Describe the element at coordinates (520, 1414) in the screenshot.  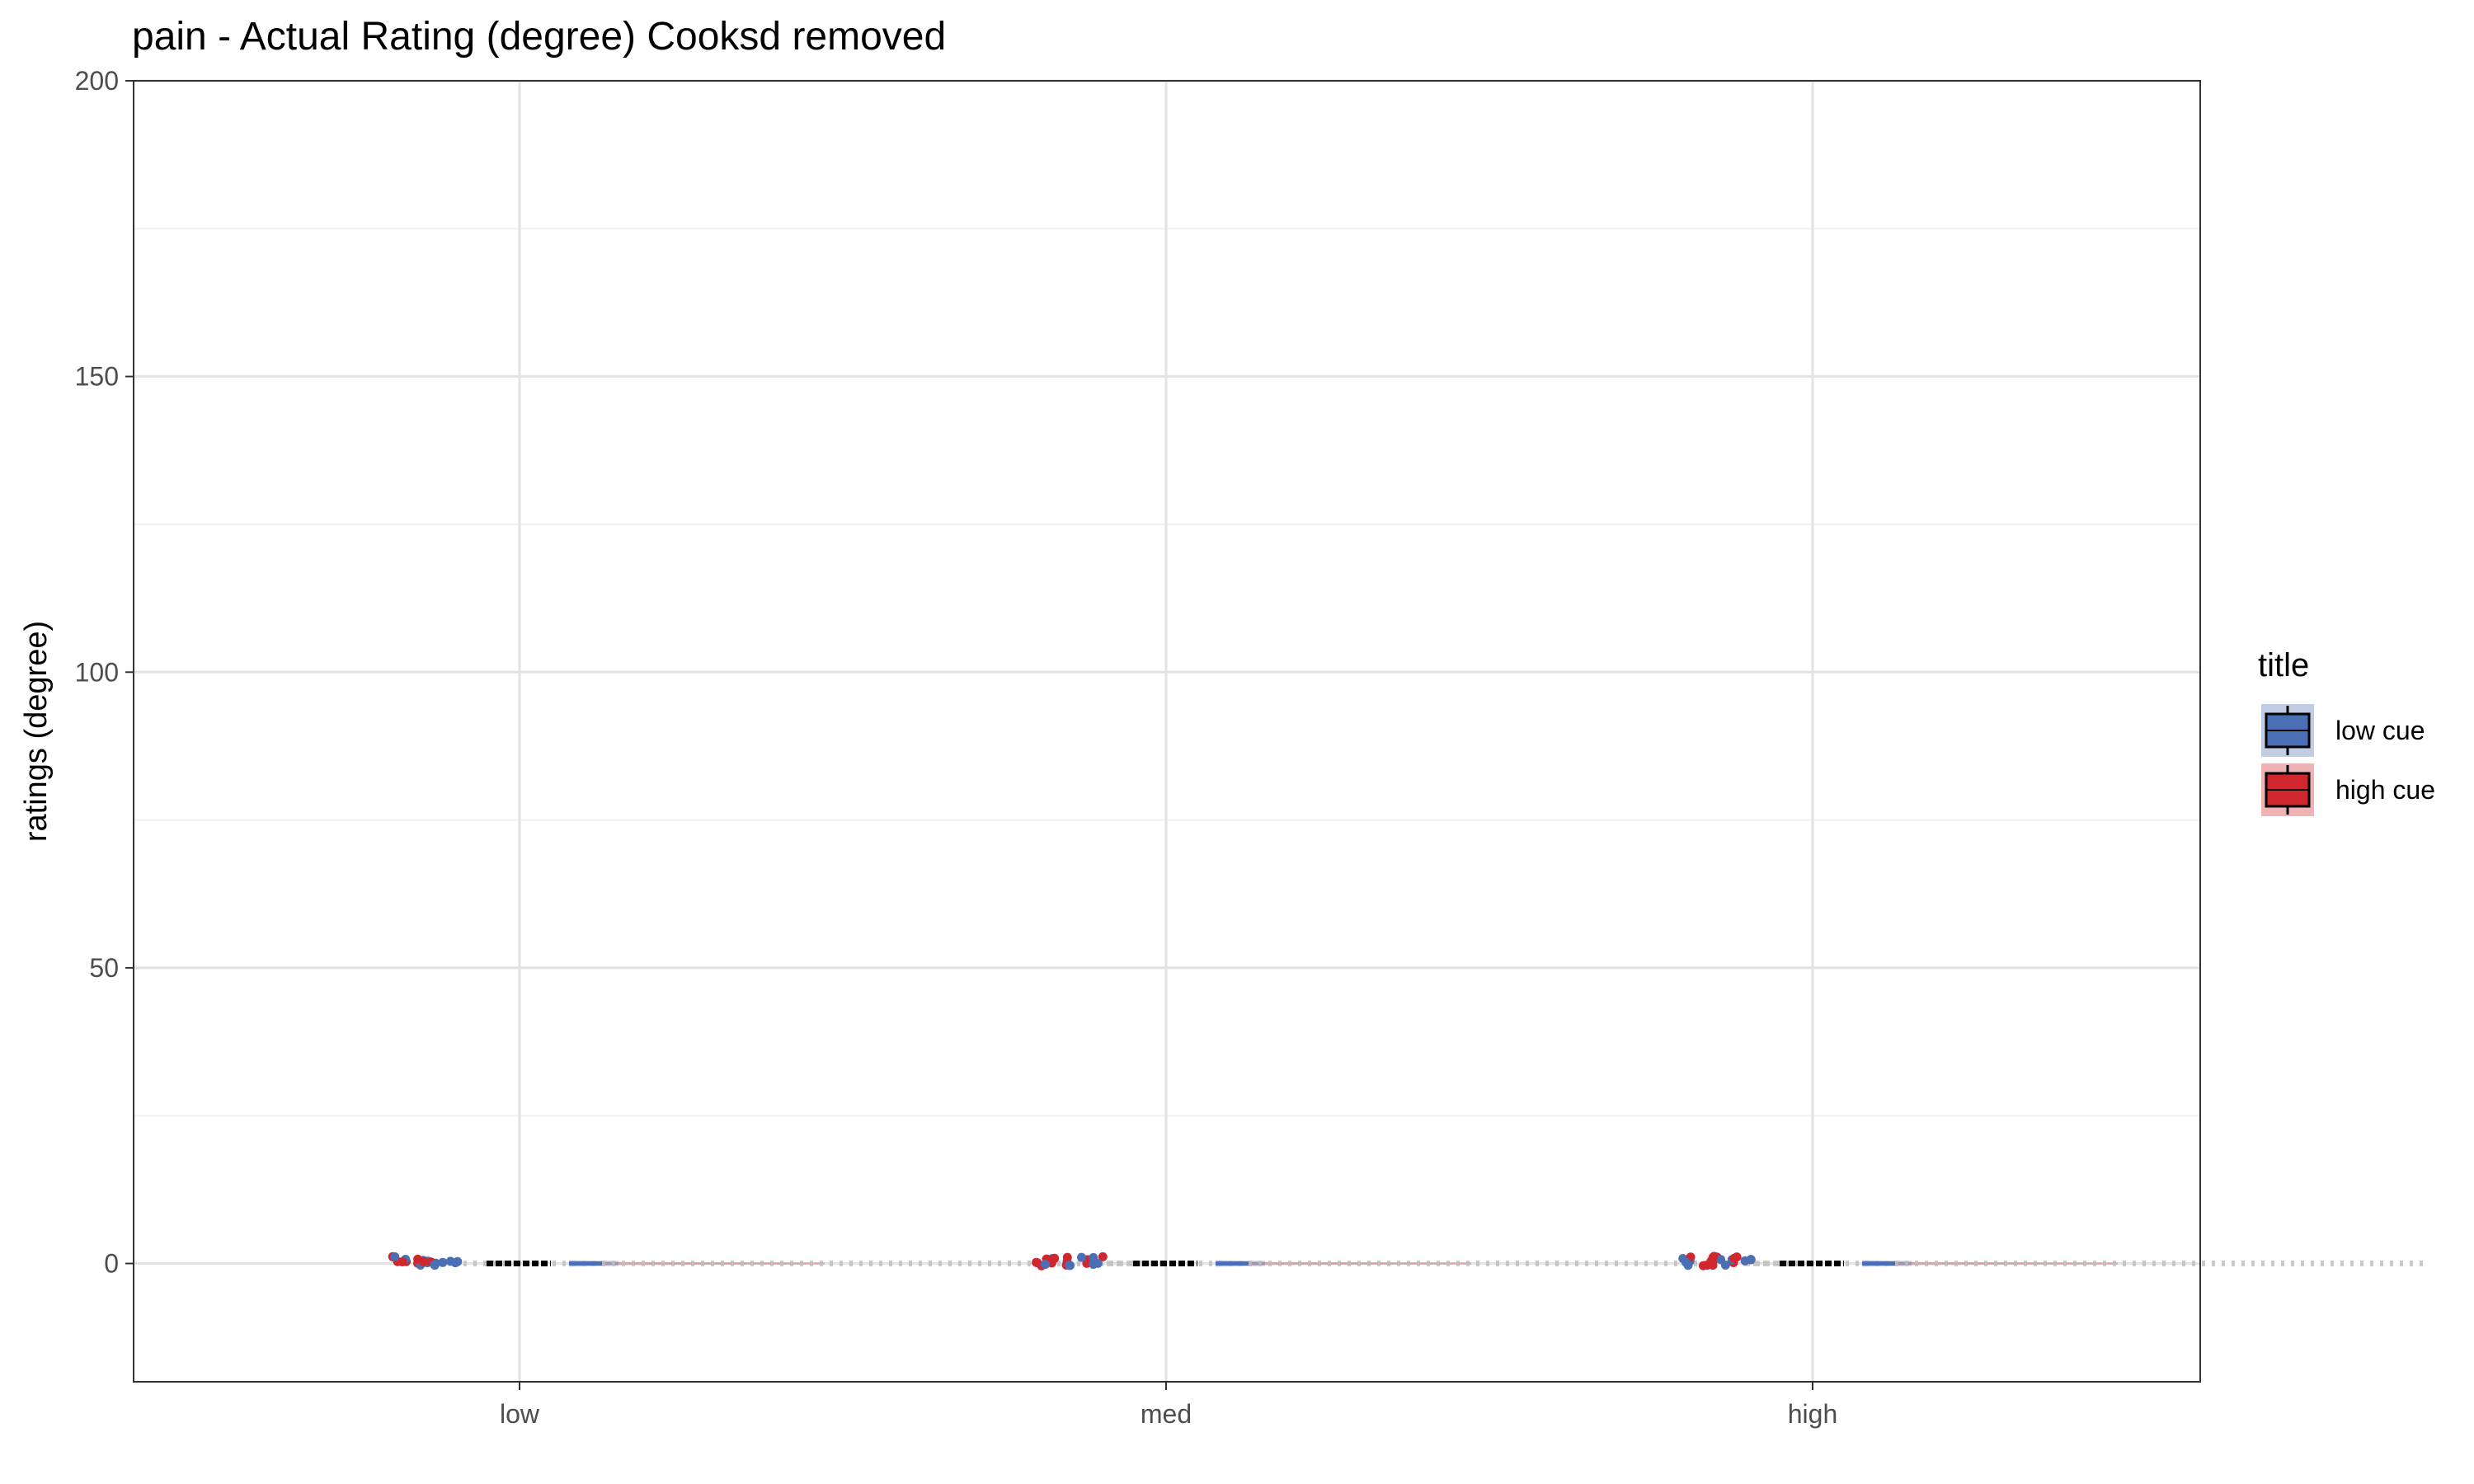
I see `x-tick-label: low` at that location.